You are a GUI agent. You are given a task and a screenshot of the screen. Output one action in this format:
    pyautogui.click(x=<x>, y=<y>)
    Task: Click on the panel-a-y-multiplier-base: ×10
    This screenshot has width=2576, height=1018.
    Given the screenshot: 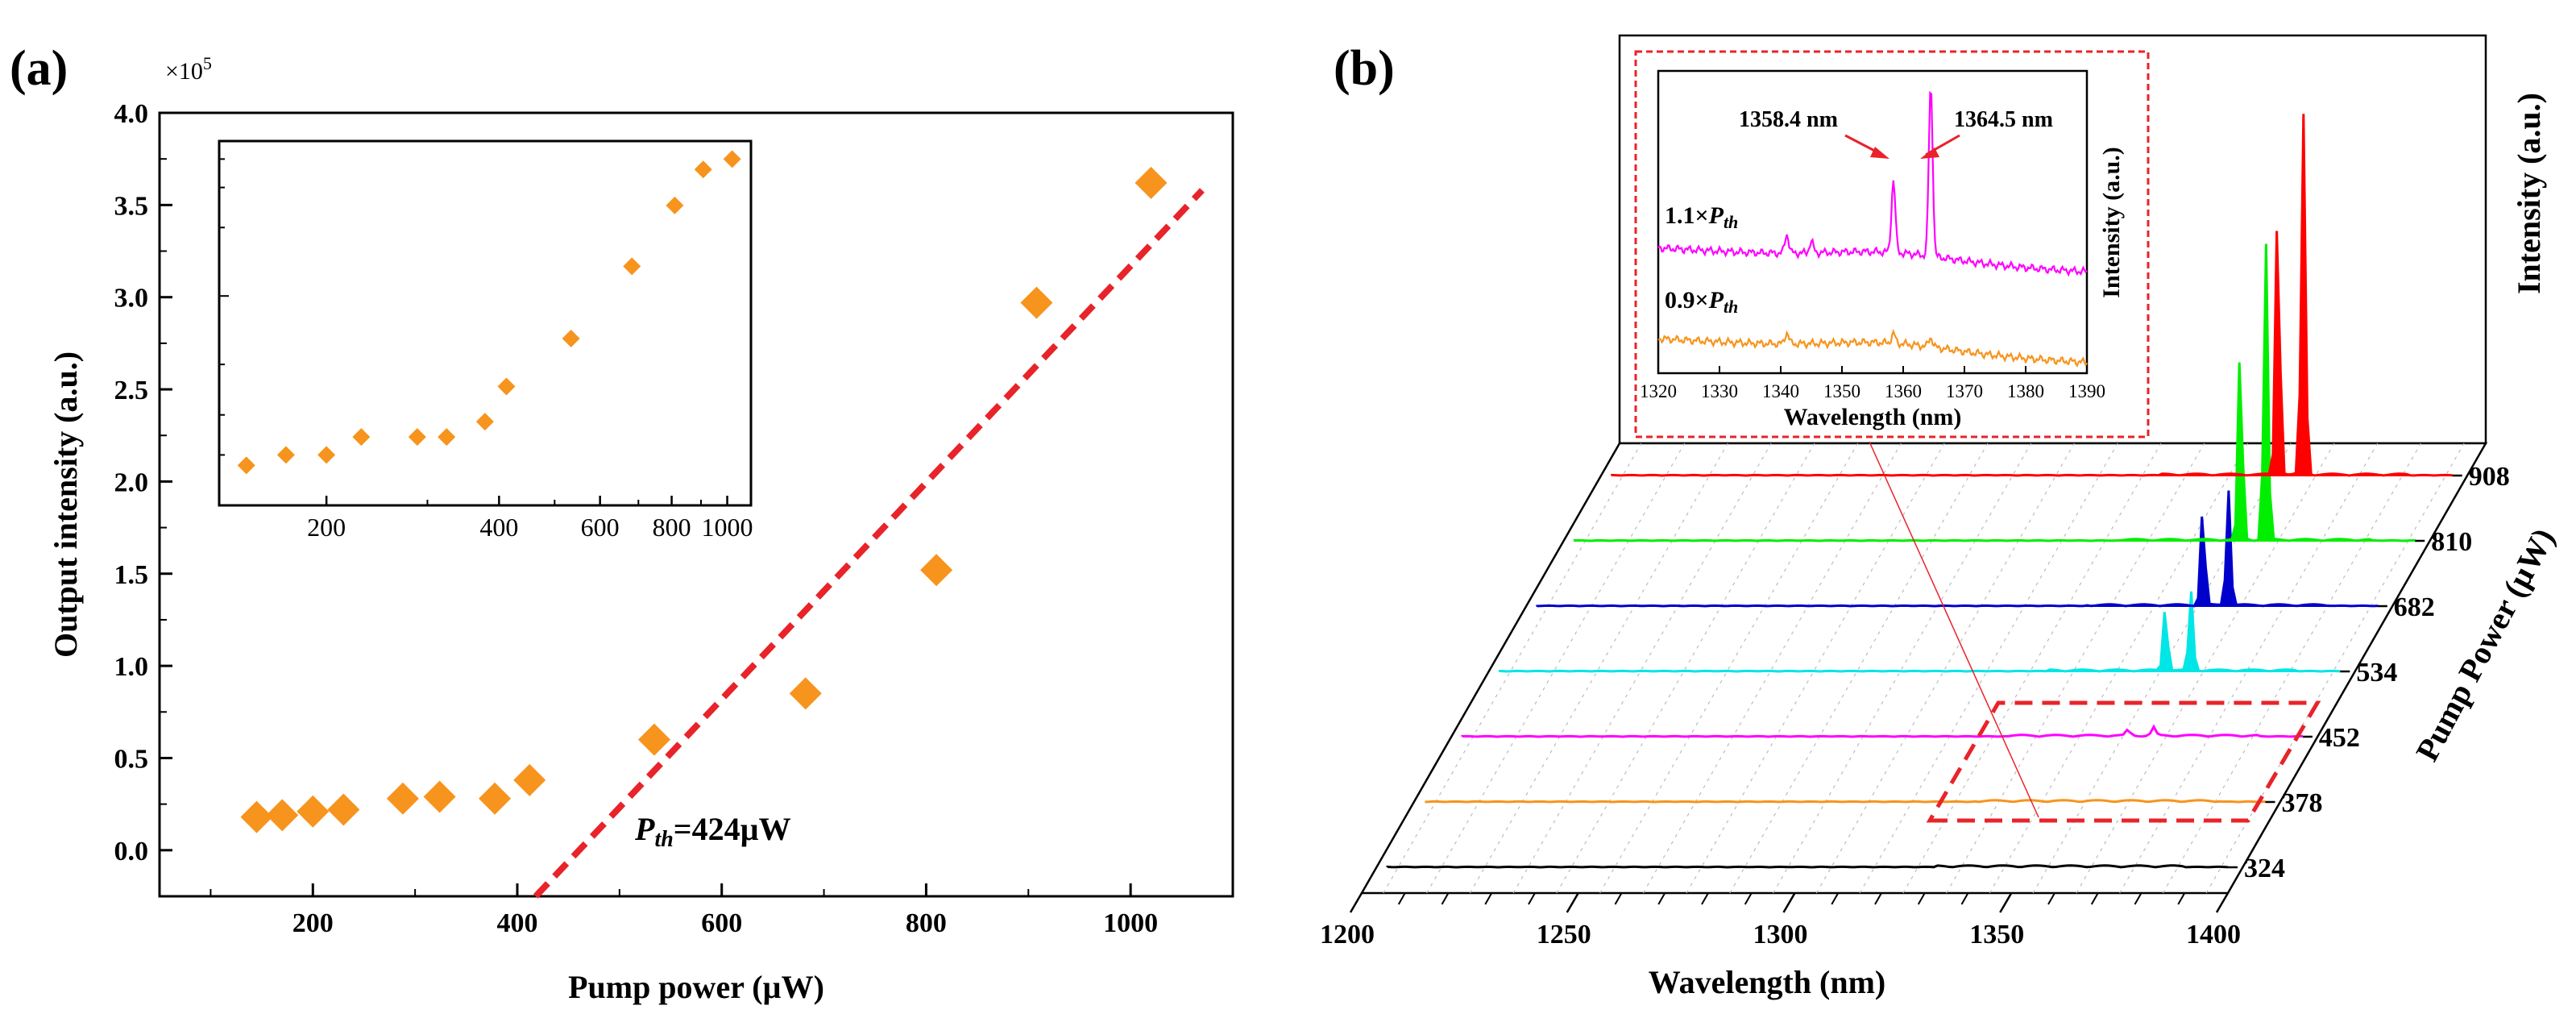 What is the action you would take?
    pyautogui.click(x=184, y=71)
    